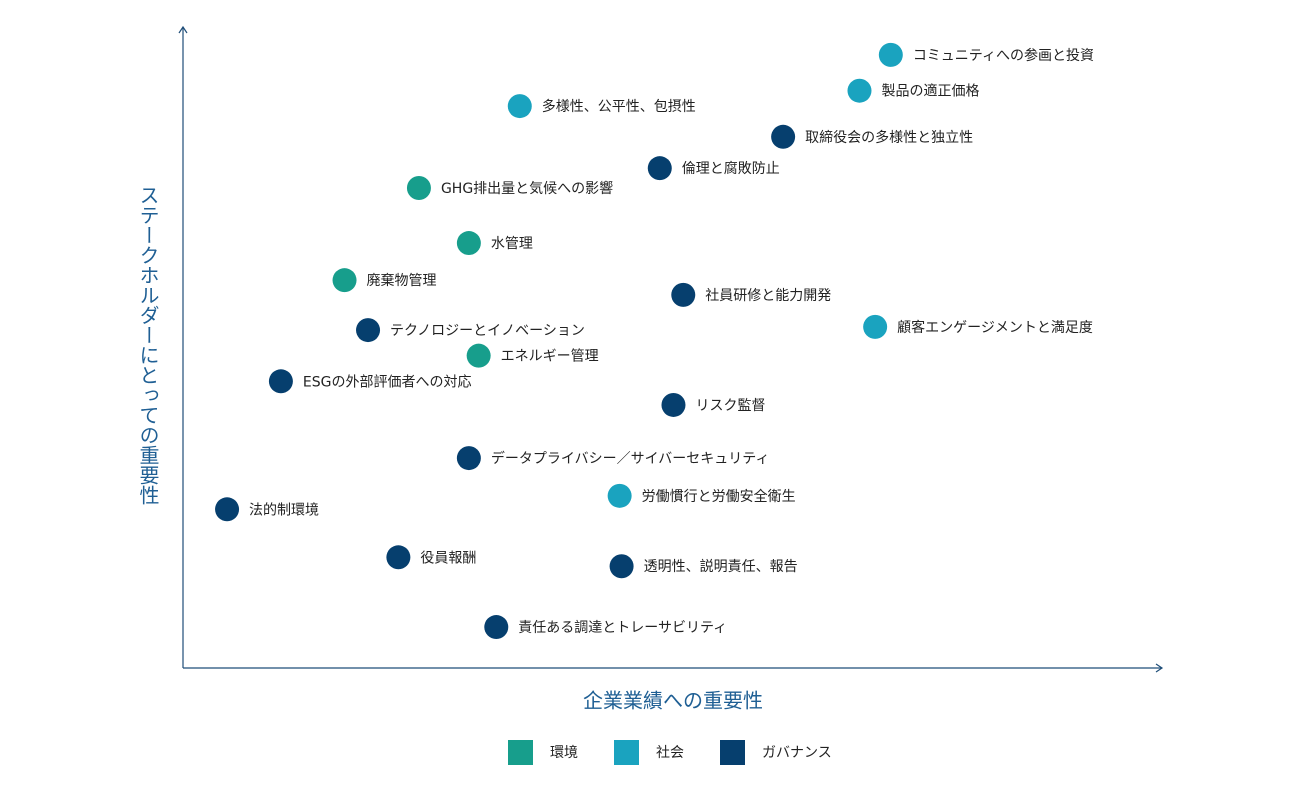 This screenshot has height=798, width=1300. What do you see at coordinates (487, 331) in the screenshot?
I see `point-label: テクノロジーとイノベーション` at bounding box center [487, 331].